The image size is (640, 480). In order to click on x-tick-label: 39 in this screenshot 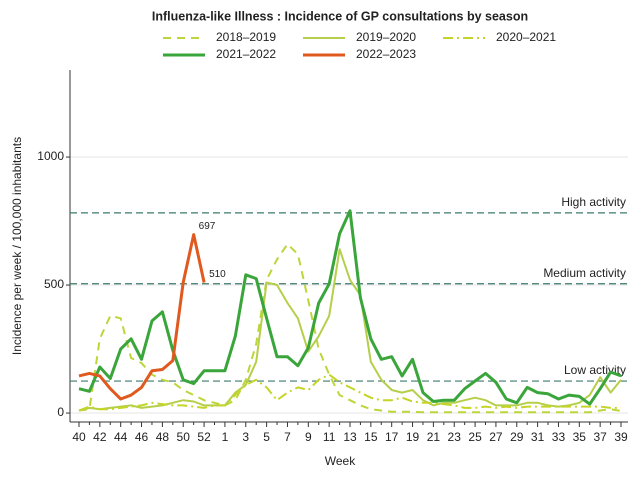, I will do `click(621, 437)`.